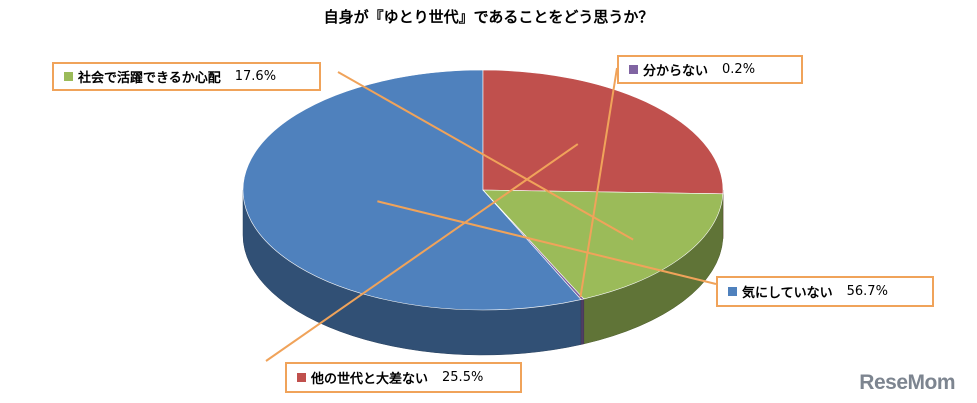  What do you see at coordinates (867, 291) in the screenshot?
I see `slice-percent: 56.7%` at bounding box center [867, 291].